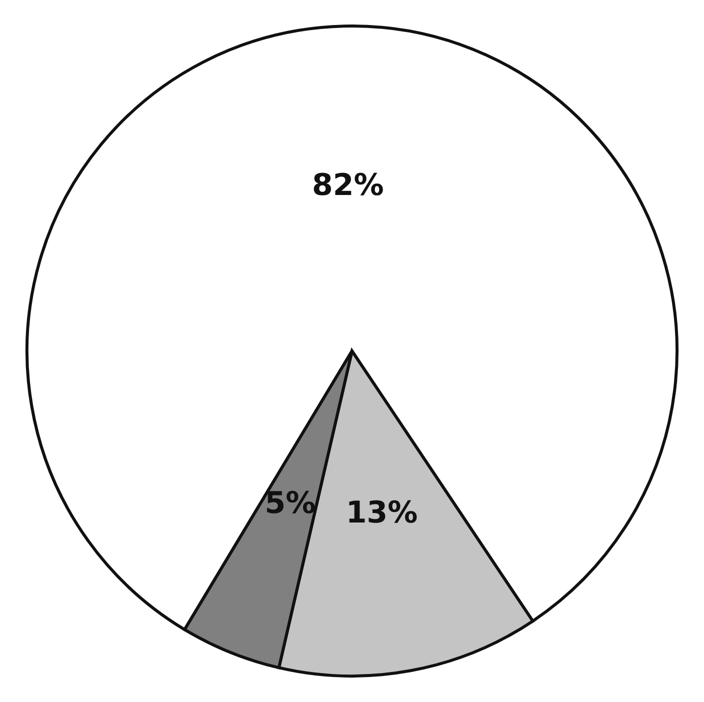  I want to click on data-label: 82%, so click(348, 186).